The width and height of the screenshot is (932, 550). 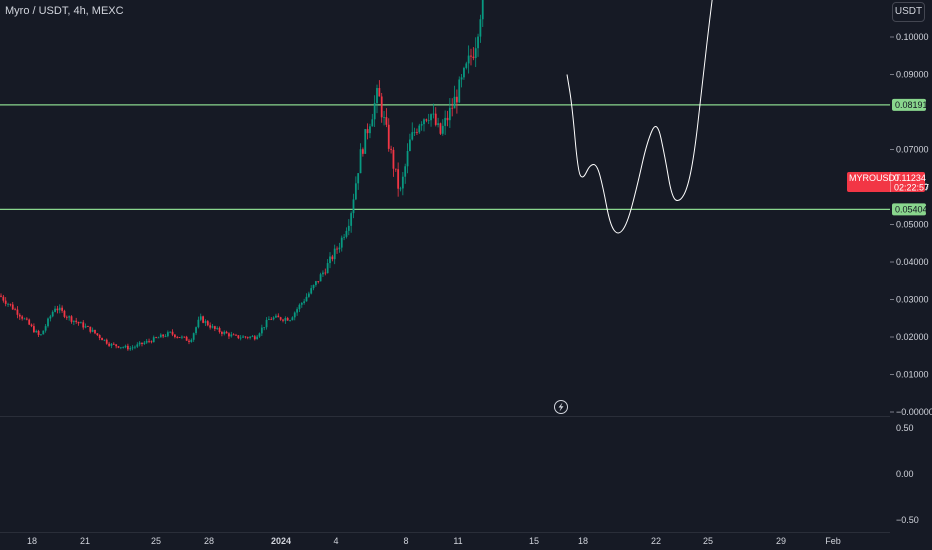 I want to click on price-tick-label: 0.04000, so click(x=912, y=262).